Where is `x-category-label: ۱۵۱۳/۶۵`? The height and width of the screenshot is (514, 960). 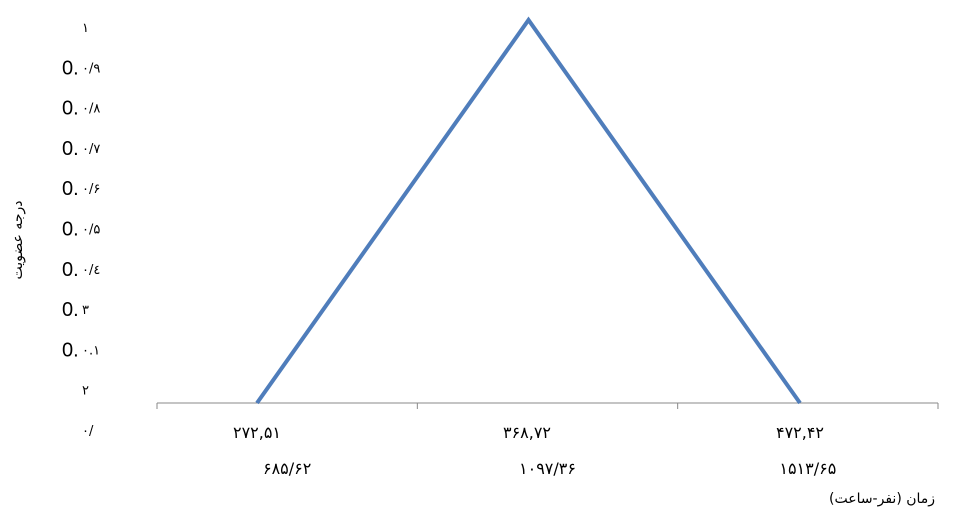 x-category-label: ۱۵۱۳/۶۵ is located at coordinates (807, 468).